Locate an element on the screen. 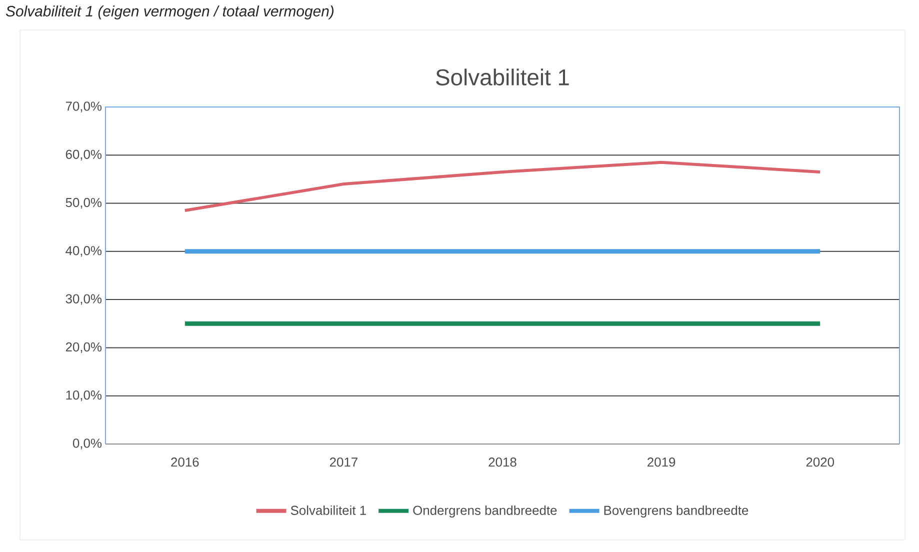 This screenshot has width=919, height=552. y-tick-label: 50,0% is located at coordinates (84, 203).